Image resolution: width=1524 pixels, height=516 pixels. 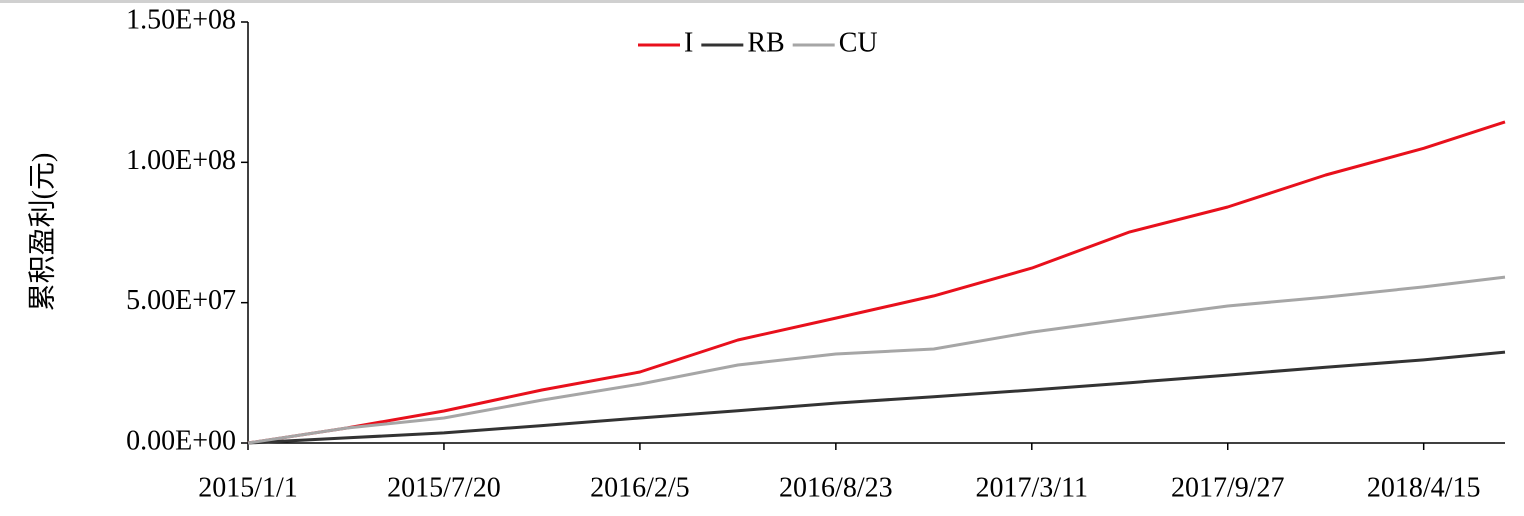 I want to click on x-tick-label: 2017/3/11, so click(x=1032, y=487).